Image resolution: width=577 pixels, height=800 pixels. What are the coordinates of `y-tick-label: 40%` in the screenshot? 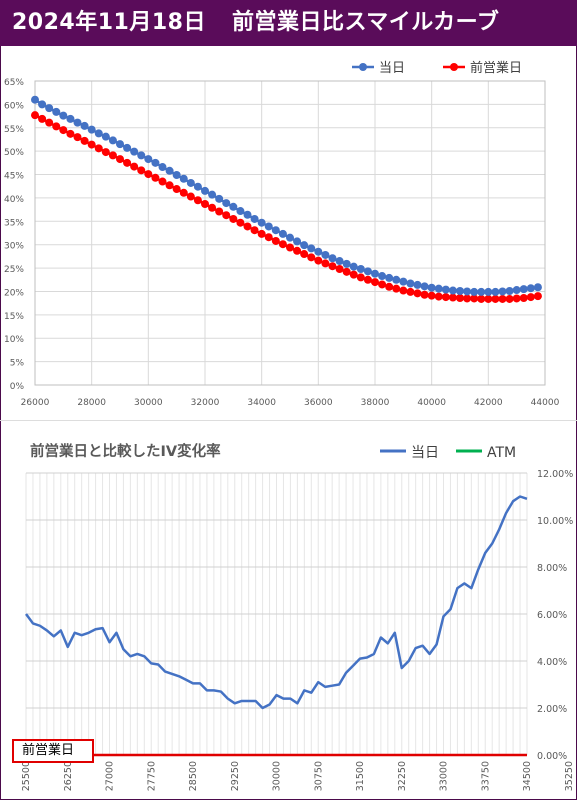 It's located at (14, 200).